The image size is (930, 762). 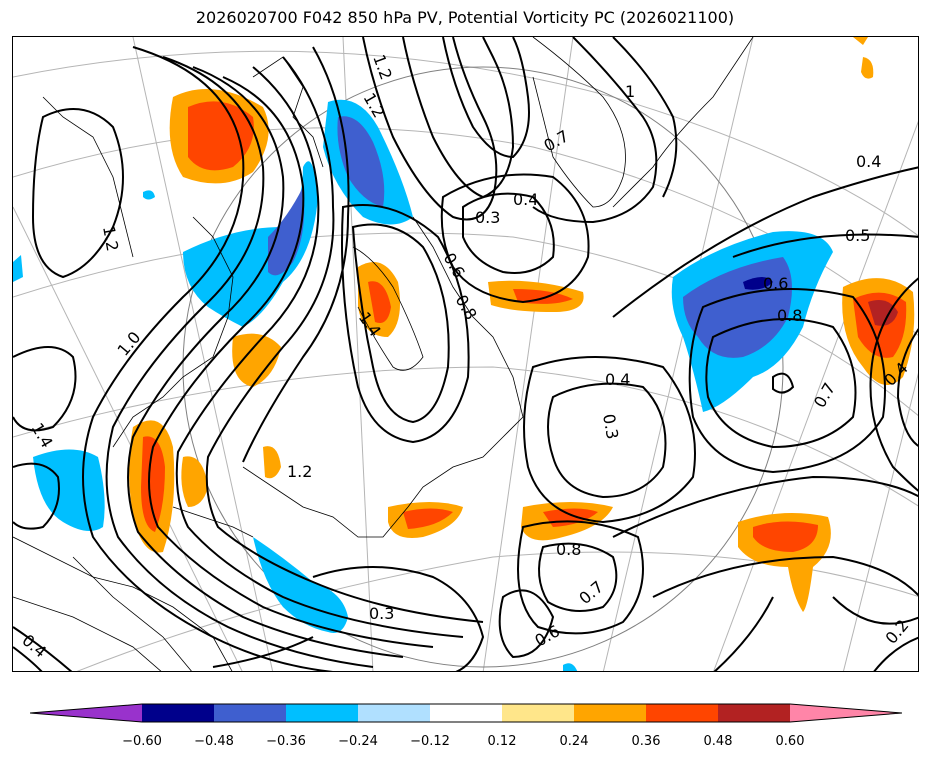 I want to click on colorbar-tick-label: −0.36, so click(x=286, y=741).